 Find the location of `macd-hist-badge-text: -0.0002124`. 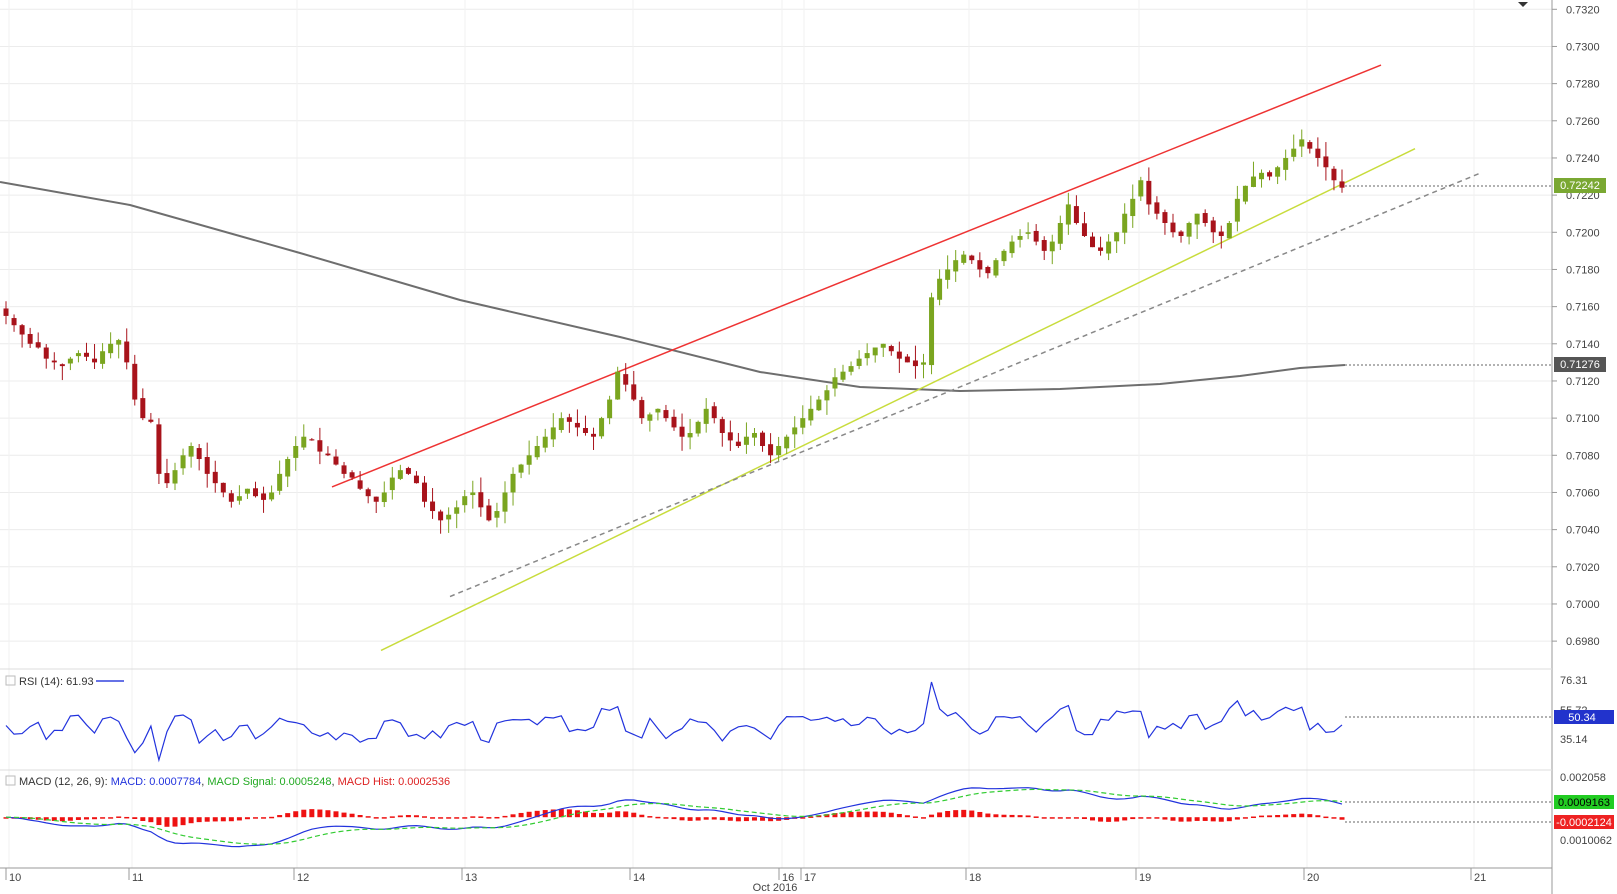

macd-hist-badge-text: -0.0002124 is located at coordinates (1584, 823).